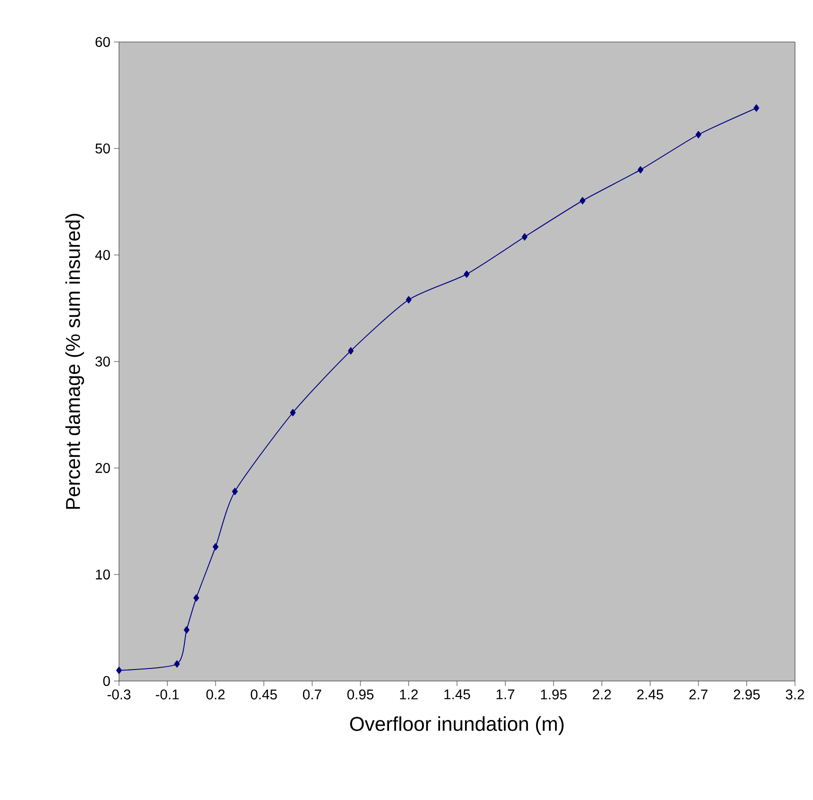  I want to click on y-tick-label: 50, so click(102, 149).